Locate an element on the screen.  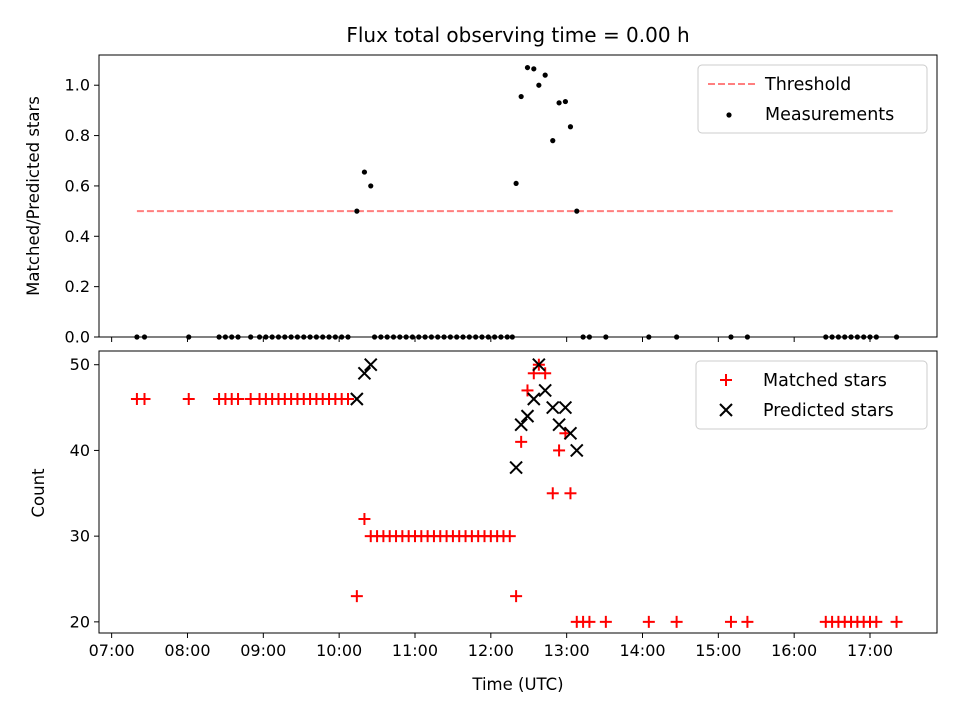
y-tick-label: 50 is located at coordinates (80, 364).